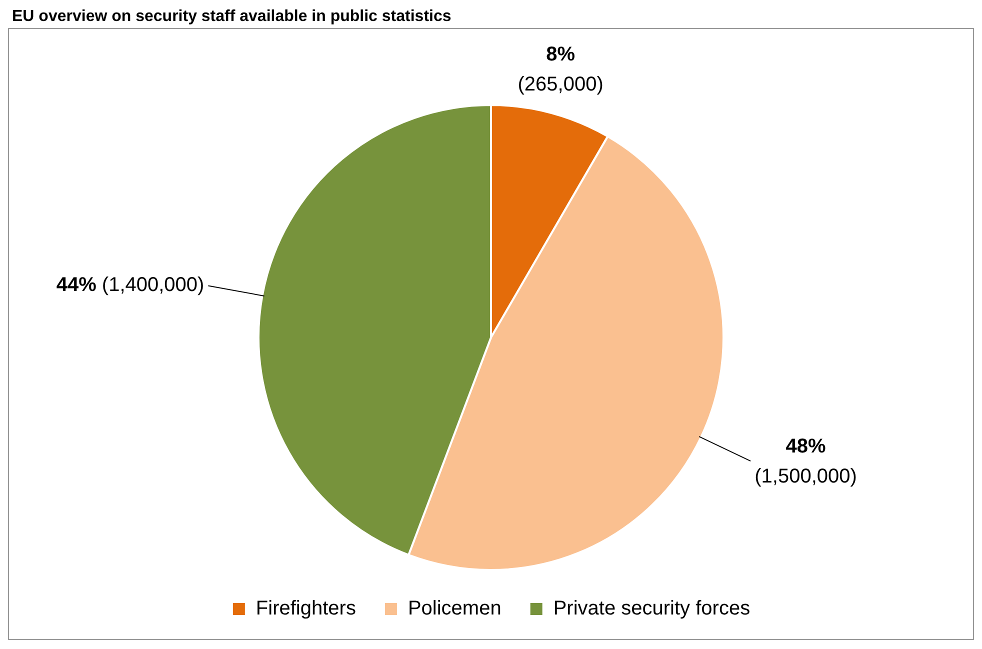  I want to click on legend-label: Policemen, so click(455, 609).